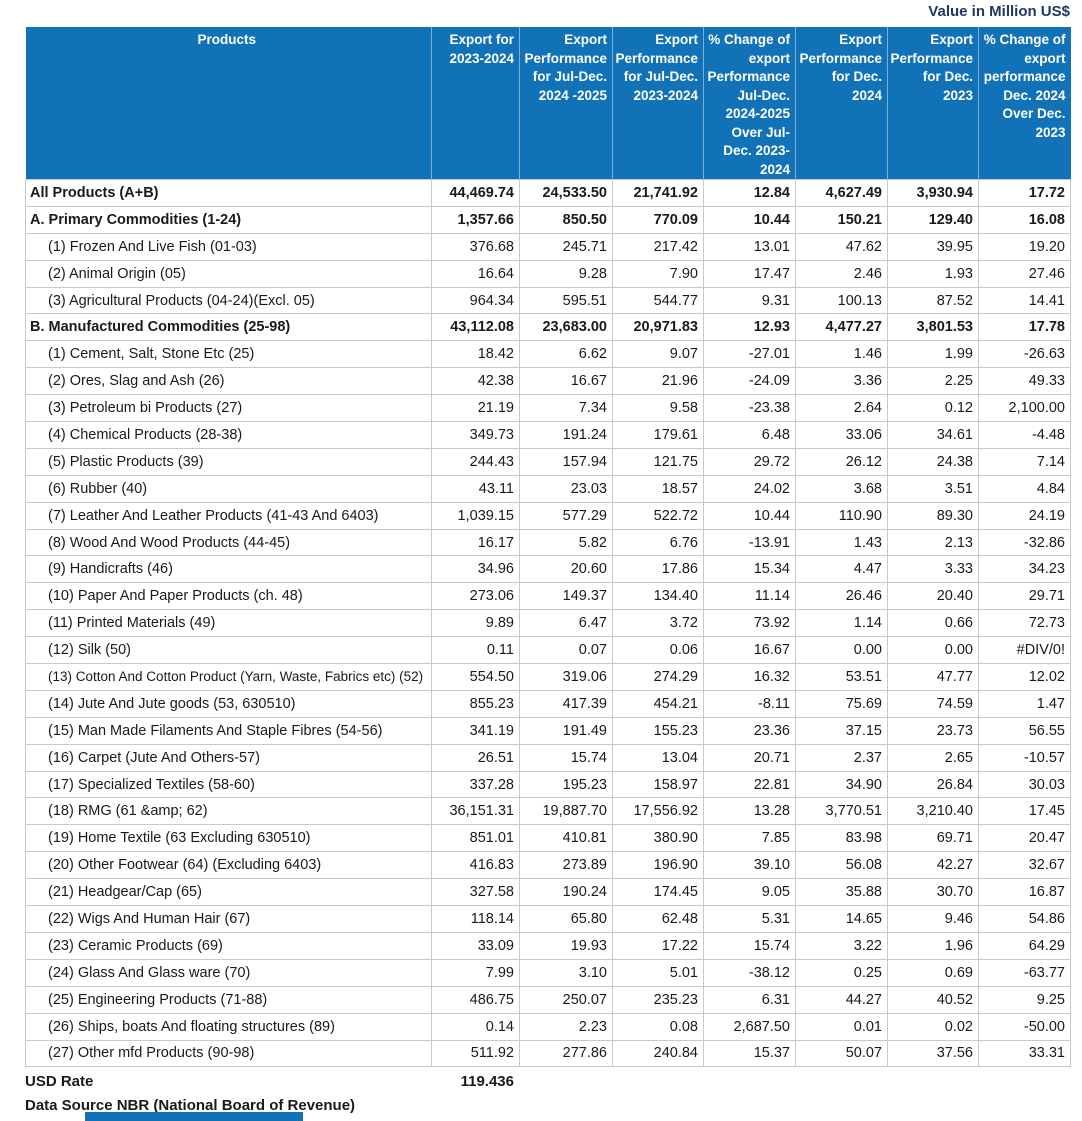 The image size is (1082, 1121). I want to click on value-cell: 16.87, so click(1024, 892).